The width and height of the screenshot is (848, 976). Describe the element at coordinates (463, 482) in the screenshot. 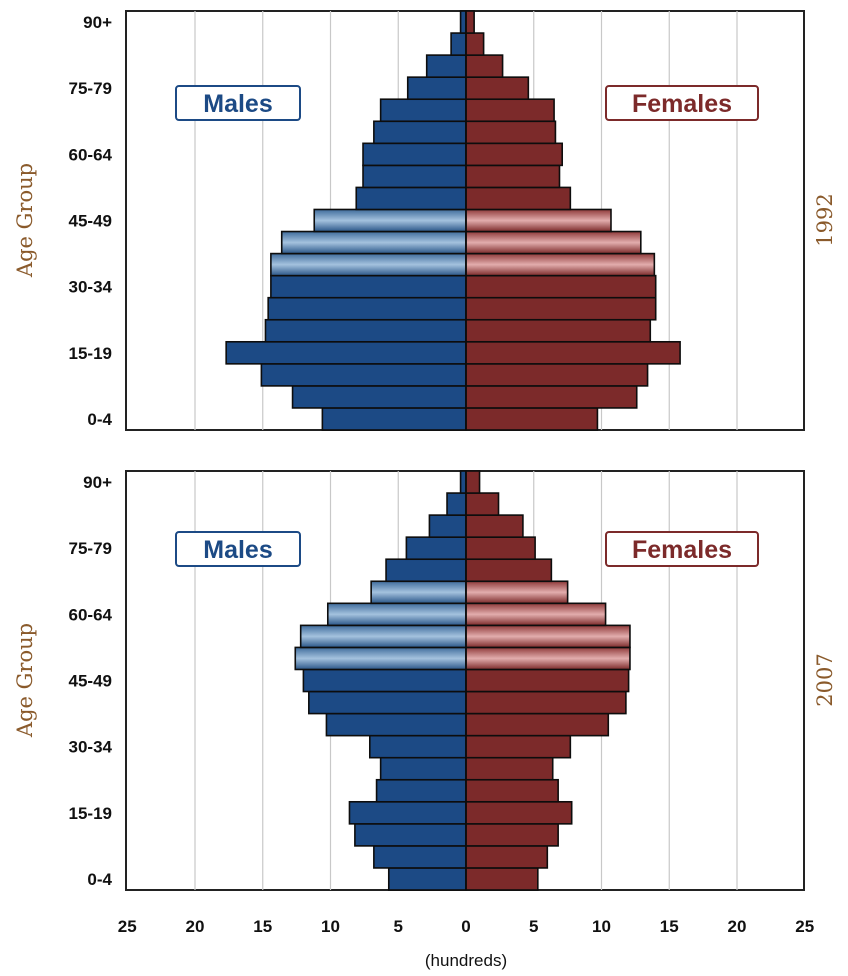

I see `bar-male-90+` at that location.